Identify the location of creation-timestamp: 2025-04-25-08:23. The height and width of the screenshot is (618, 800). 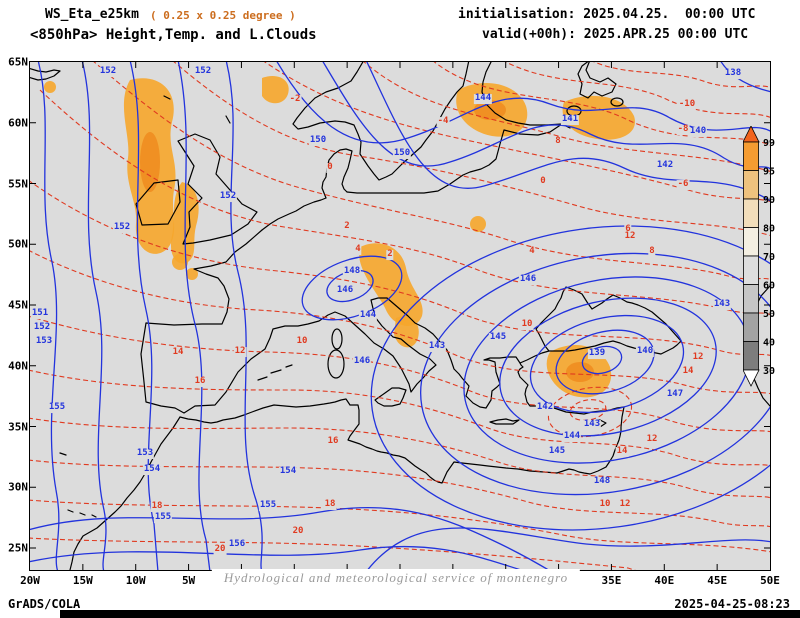
(732, 604).